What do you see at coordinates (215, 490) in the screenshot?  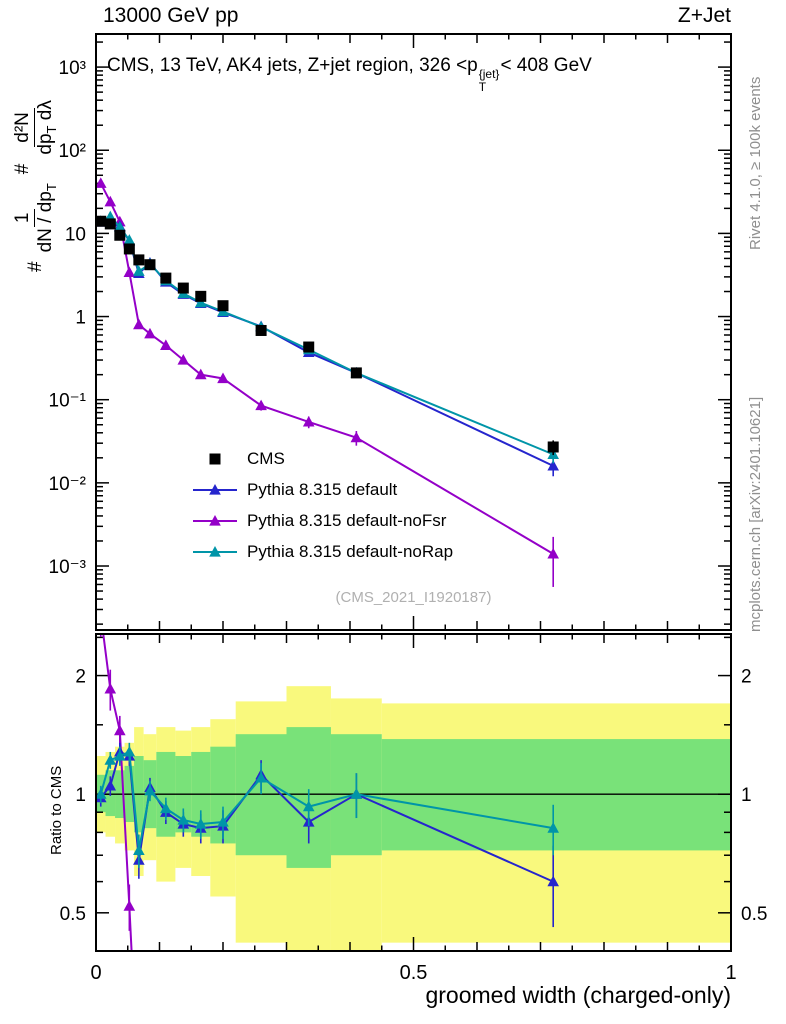 I see `pythia-default-marker-icon` at bounding box center [215, 490].